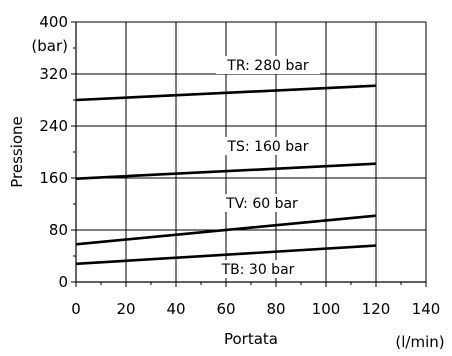 The image size is (452, 356). What do you see at coordinates (426, 309) in the screenshot?
I see `x-tick-label: 140` at bounding box center [426, 309].